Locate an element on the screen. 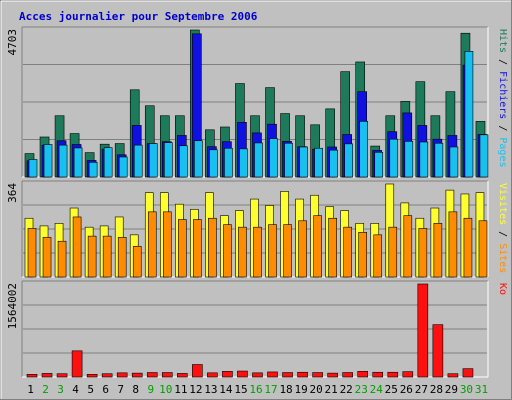  x-tick-label-day-25: 25 is located at coordinates (391, 389).